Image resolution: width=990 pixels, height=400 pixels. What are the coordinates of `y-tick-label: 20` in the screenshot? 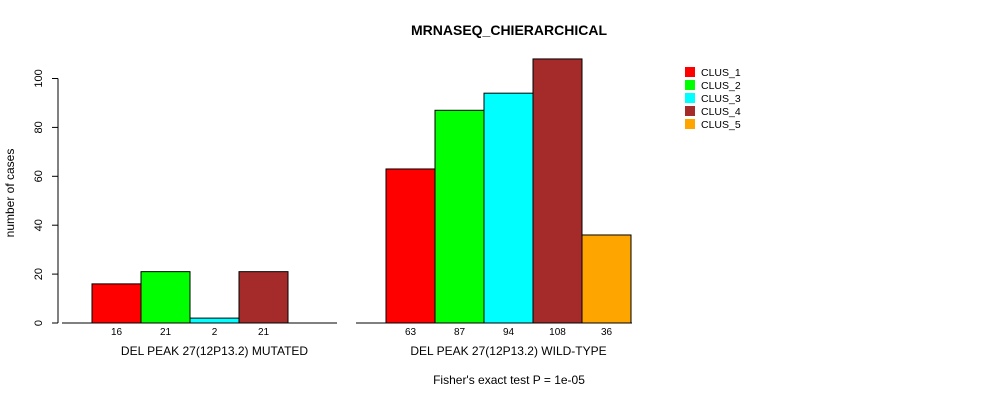 It's located at (39, 274).